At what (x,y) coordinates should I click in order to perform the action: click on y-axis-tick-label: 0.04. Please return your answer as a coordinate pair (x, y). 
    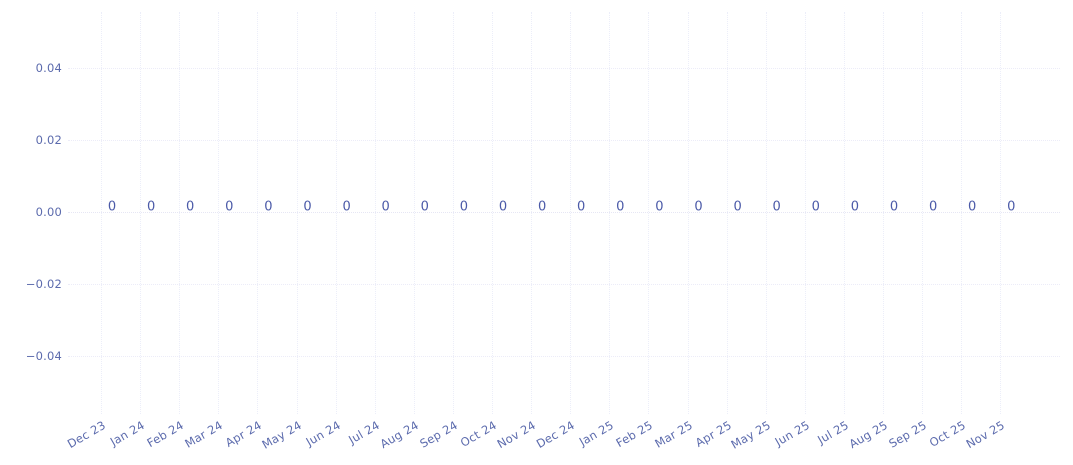
    Looking at the image, I should click on (48, 68).